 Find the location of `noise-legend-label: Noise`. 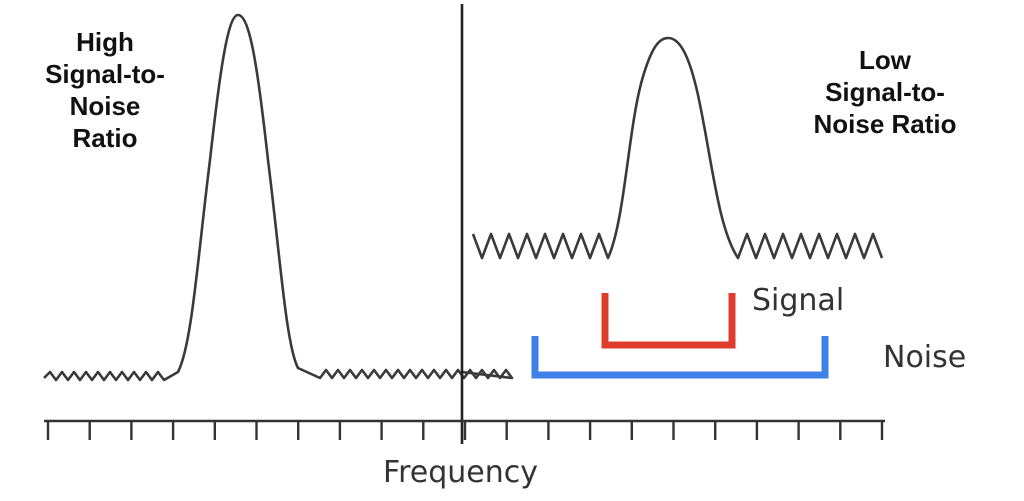

noise-legend-label: Noise is located at coordinates (925, 357).